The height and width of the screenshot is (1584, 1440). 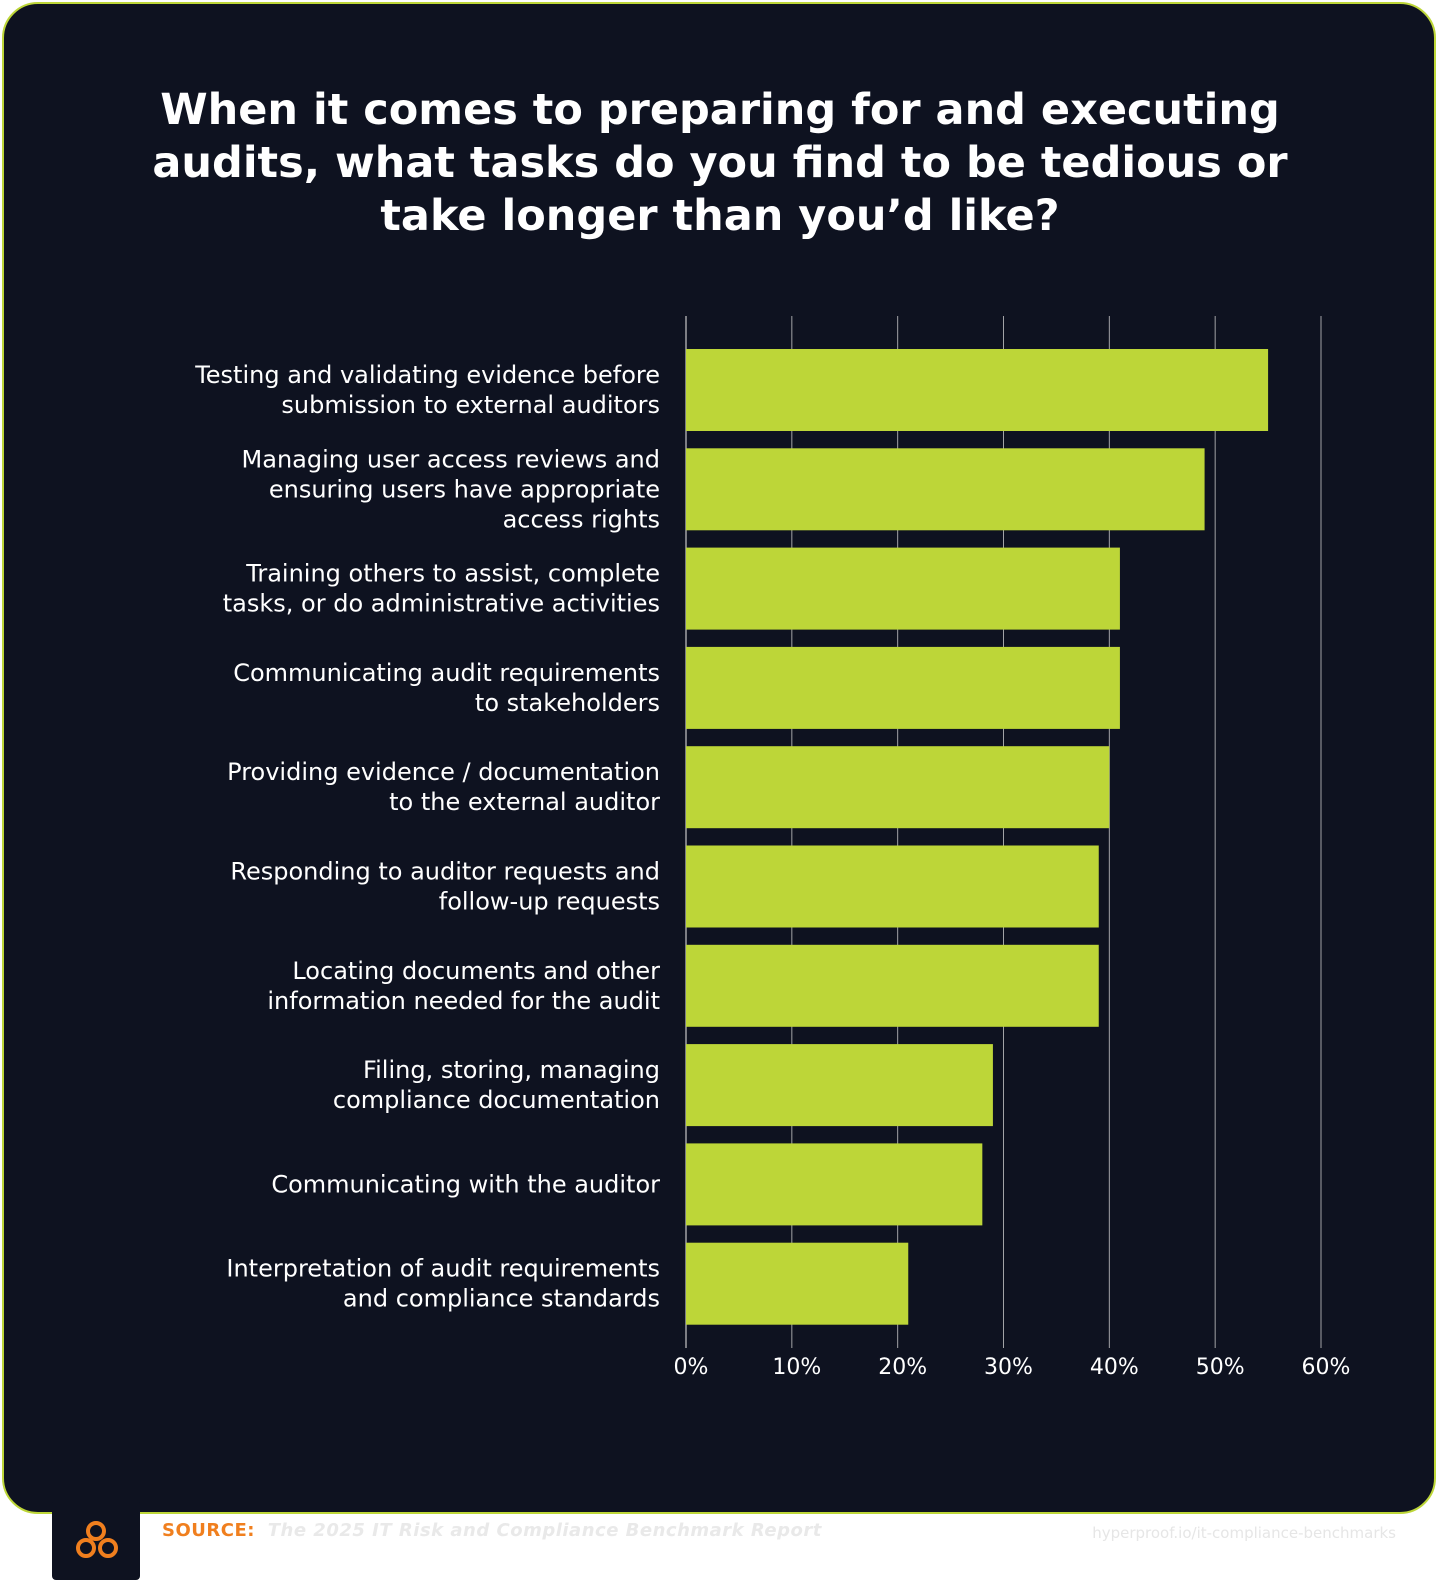 What do you see at coordinates (463, 1001) in the screenshot?
I see `category-label-line: information needed for the audit` at bounding box center [463, 1001].